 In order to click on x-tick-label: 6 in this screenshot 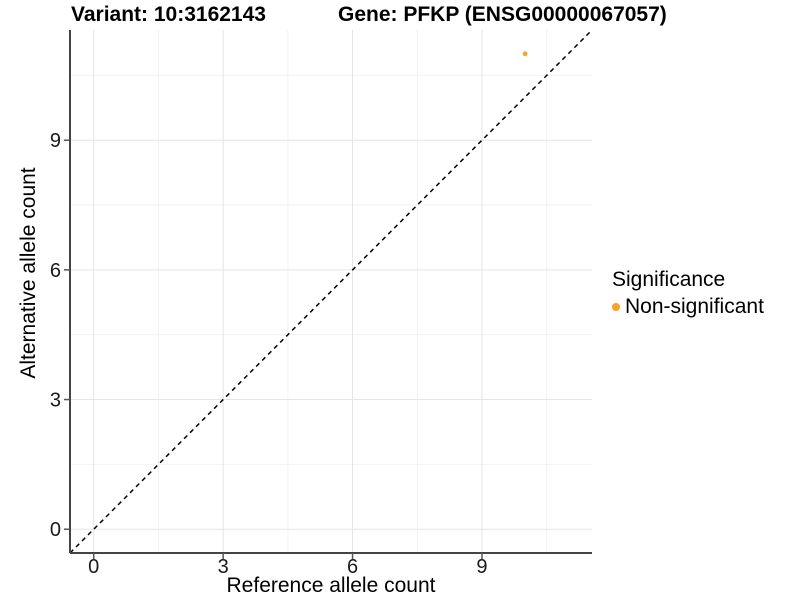, I will do `click(352, 567)`.